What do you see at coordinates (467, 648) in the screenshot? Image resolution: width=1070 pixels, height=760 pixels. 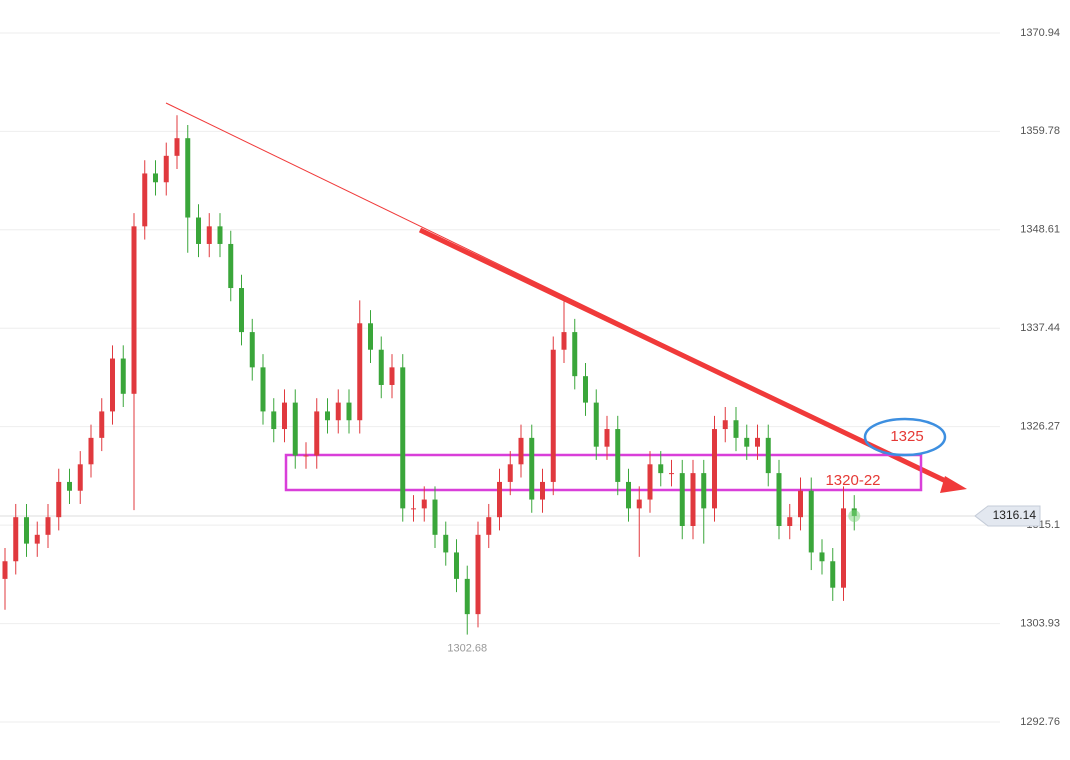 I see `low-label: 1302.68` at bounding box center [467, 648].